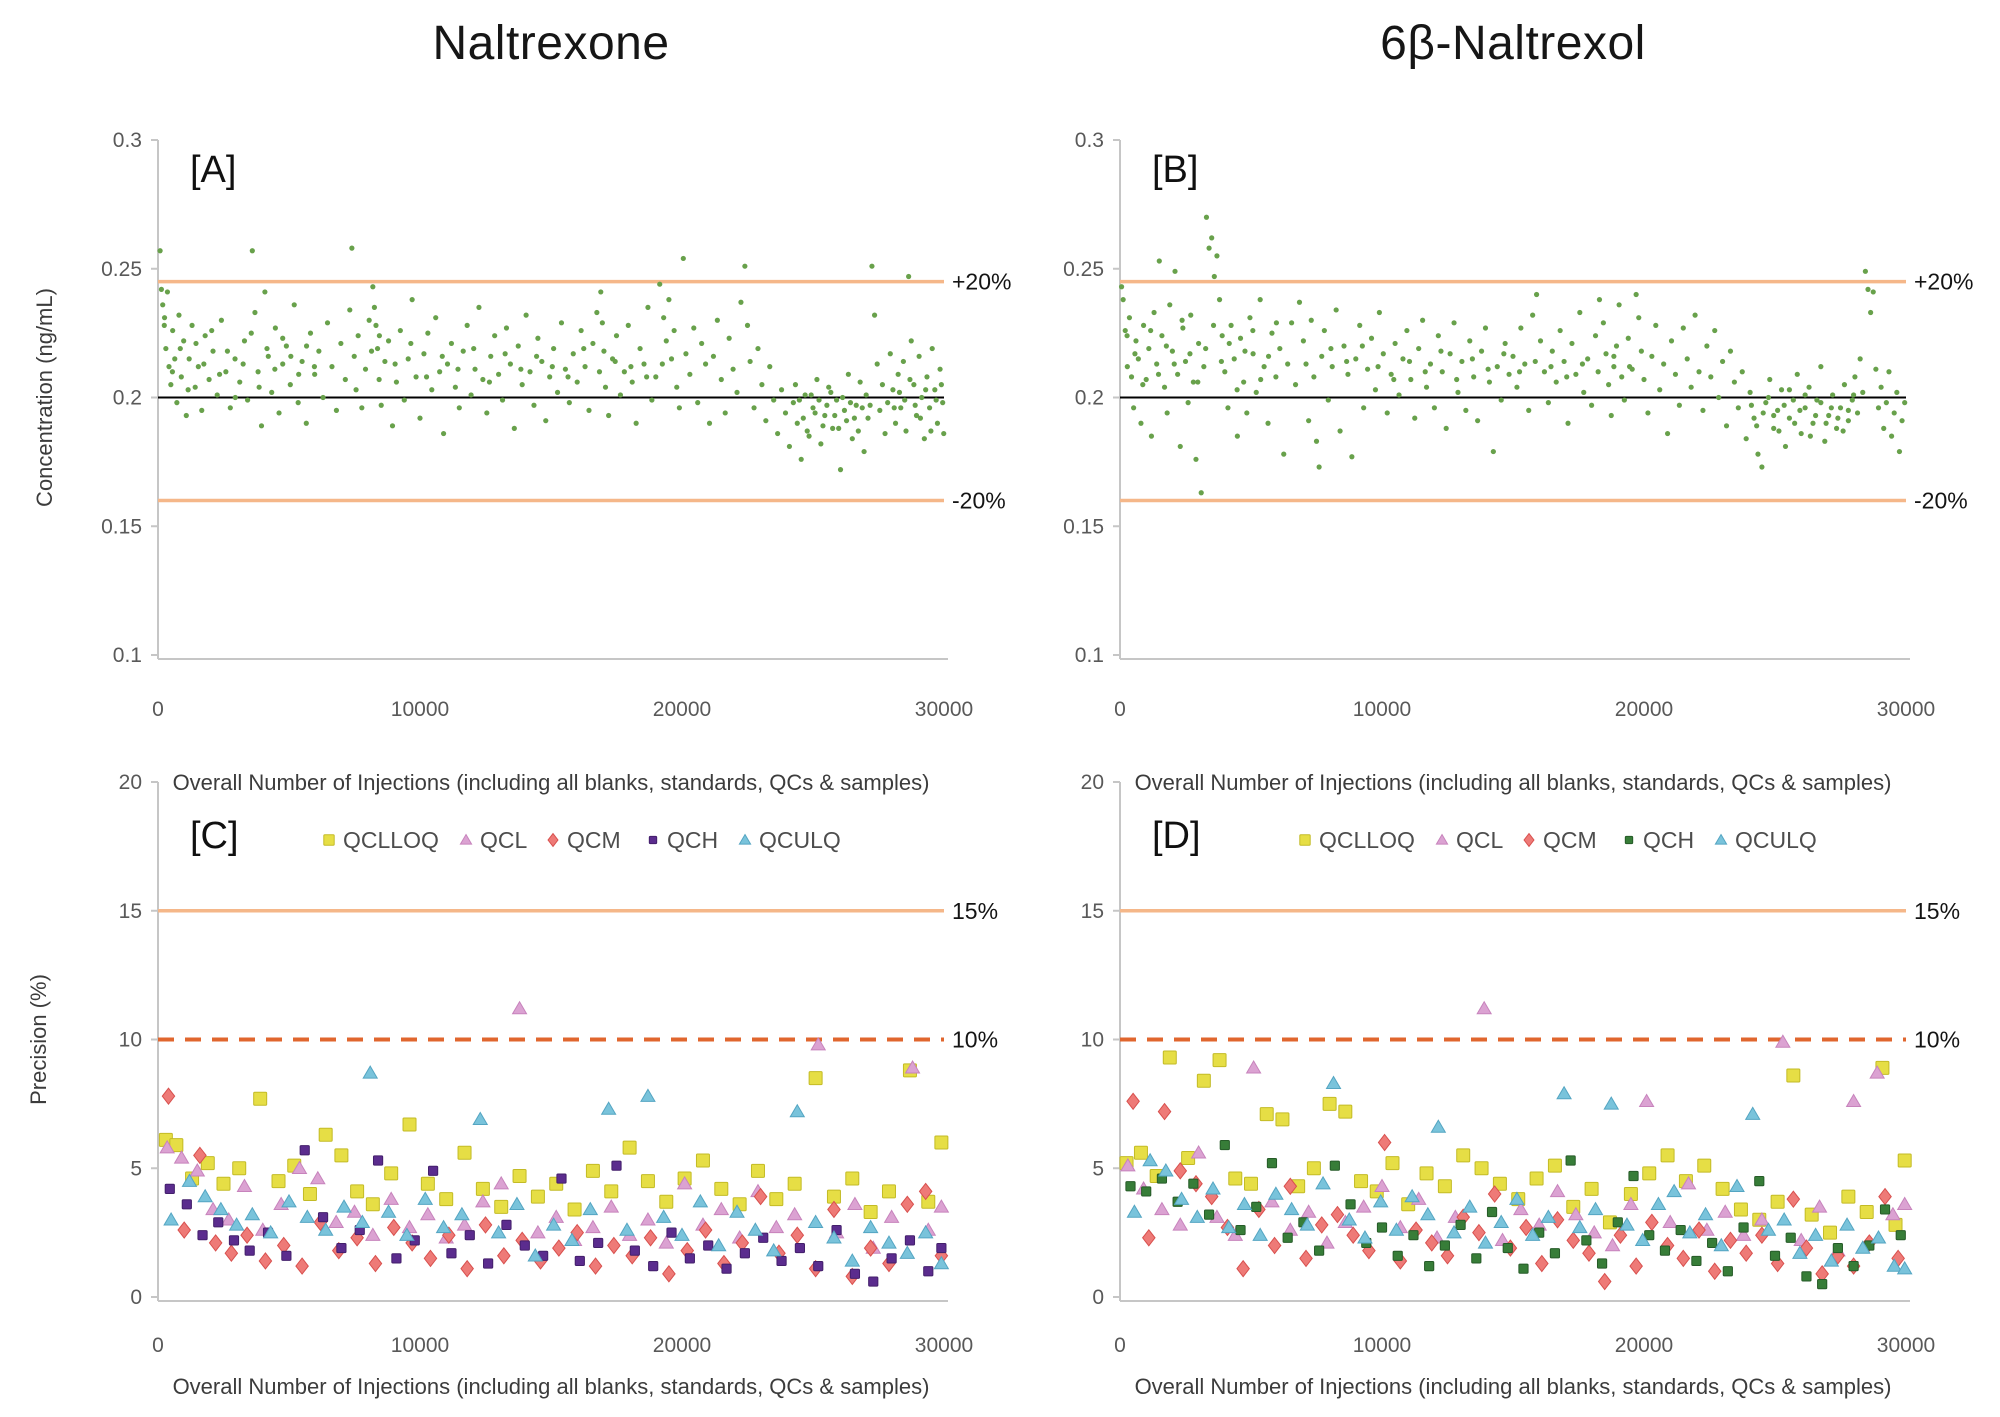 The image size is (2000, 1417). What do you see at coordinates (1092, 911) in the screenshot?
I see `y-axis-tick-label: 15` at bounding box center [1092, 911].